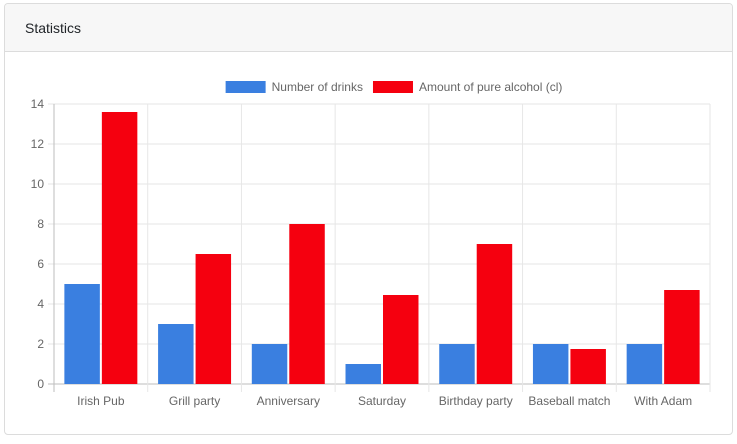 The height and width of the screenshot is (444, 737). Describe the element at coordinates (382, 401) in the screenshot. I see `x-tick-label: Saturday` at that location.